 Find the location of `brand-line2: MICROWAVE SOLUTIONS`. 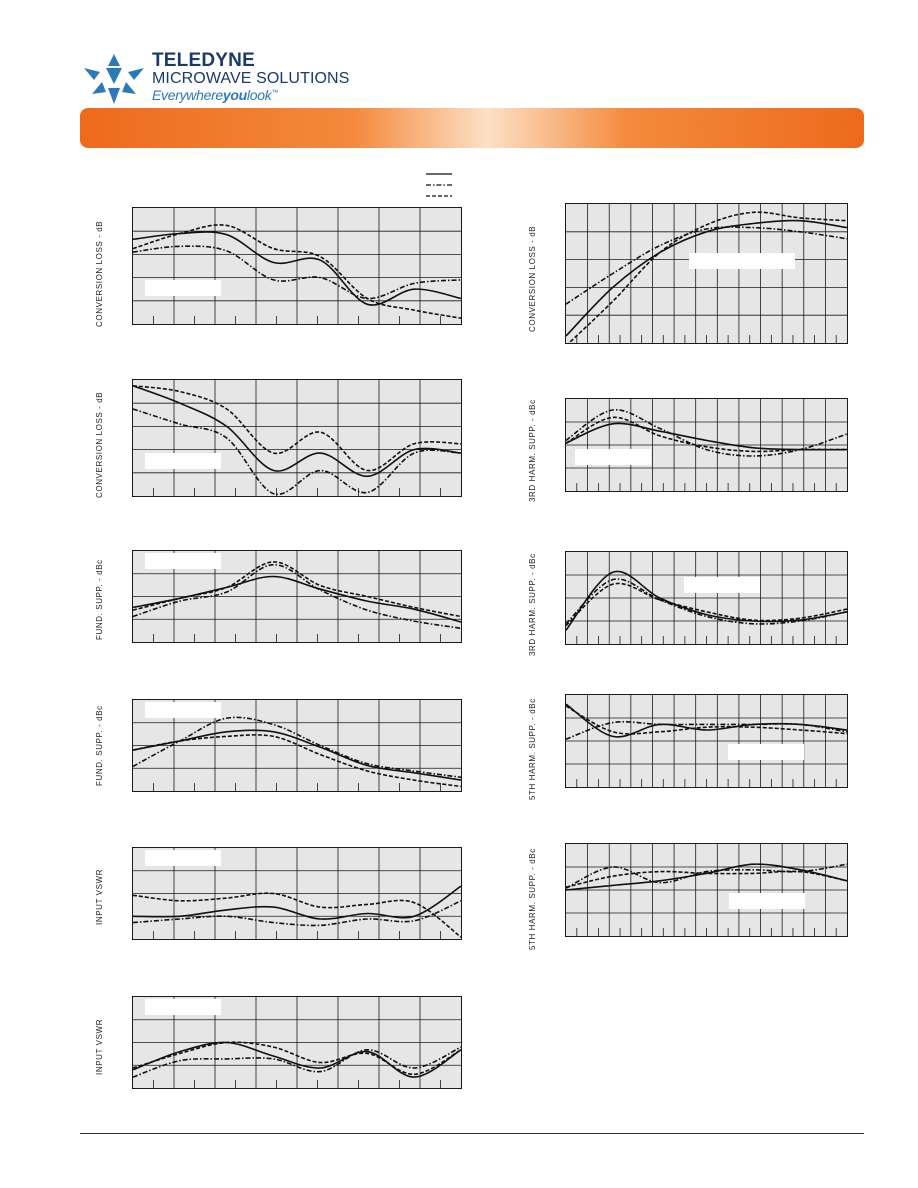

brand-line2: MICROWAVE SOLUTIONS is located at coordinates (251, 78).